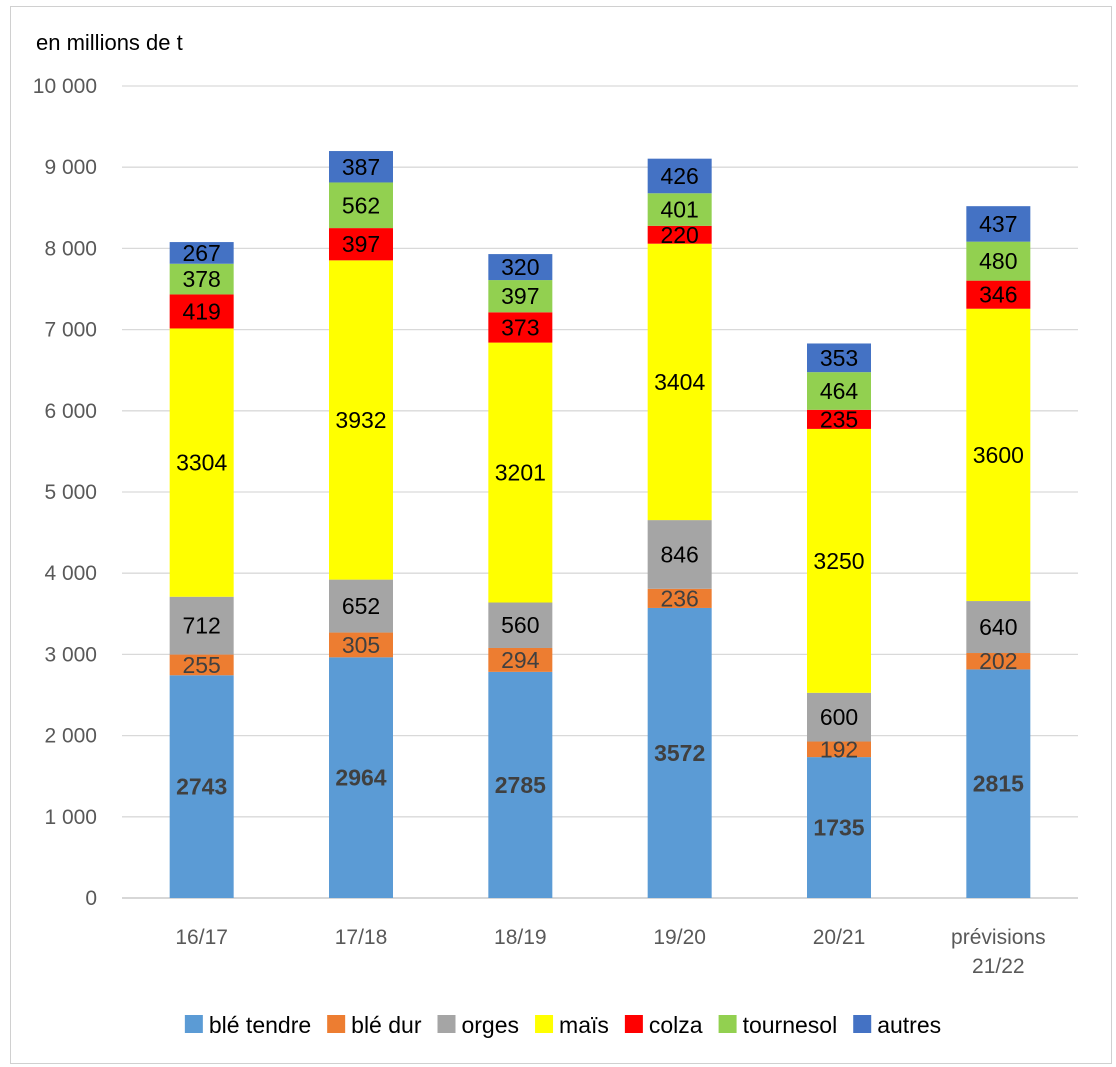 Image resolution: width=1116 pixels, height=1067 pixels. I want to click on legend-label: autres, so click(909, 1025).